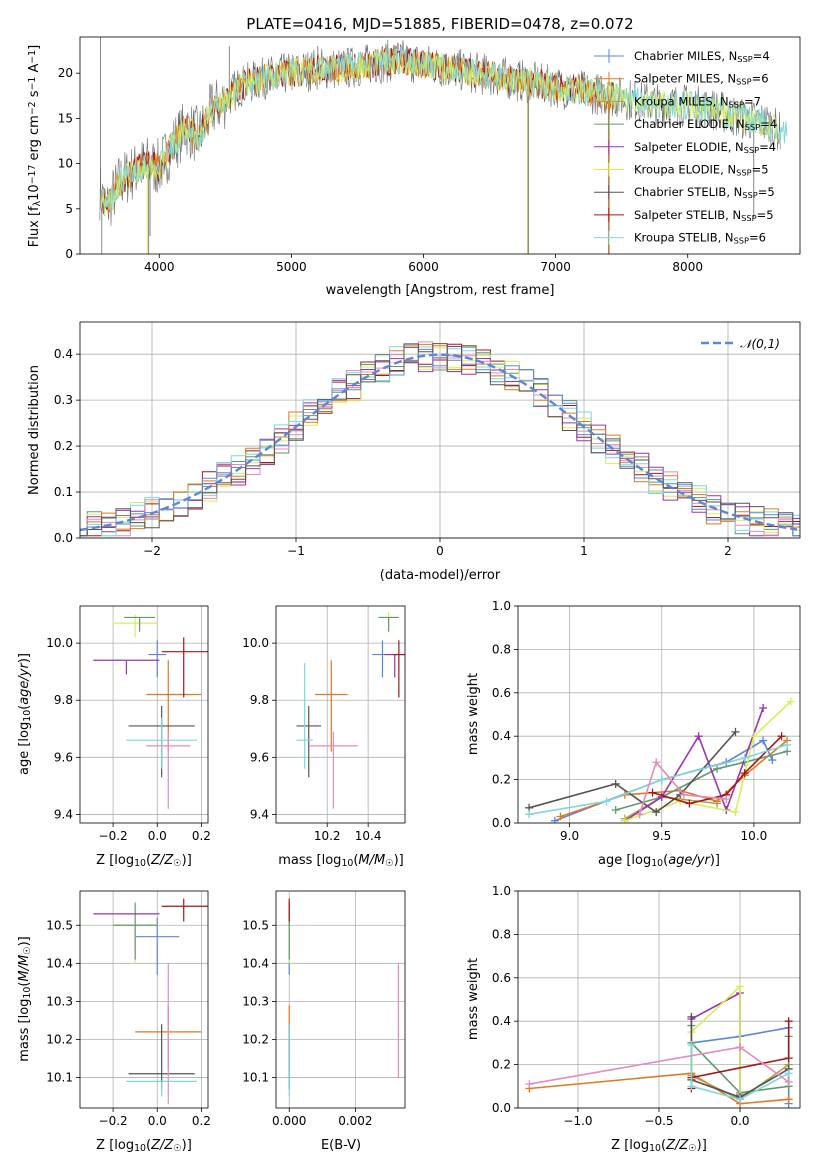 This screenshot has height=1170, width=819. What do you see at coordinates (144, 1146) in the screenshot?
I see `mass-vs-Z-xlabel: Z [log10(Z/Z☉)]` at bounding box center [144, 1146].